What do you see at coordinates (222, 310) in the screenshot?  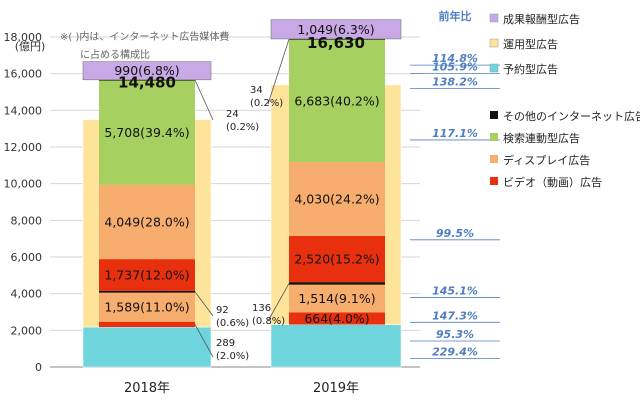 I see `callout-value: 92` at bounding box center [222, 310].